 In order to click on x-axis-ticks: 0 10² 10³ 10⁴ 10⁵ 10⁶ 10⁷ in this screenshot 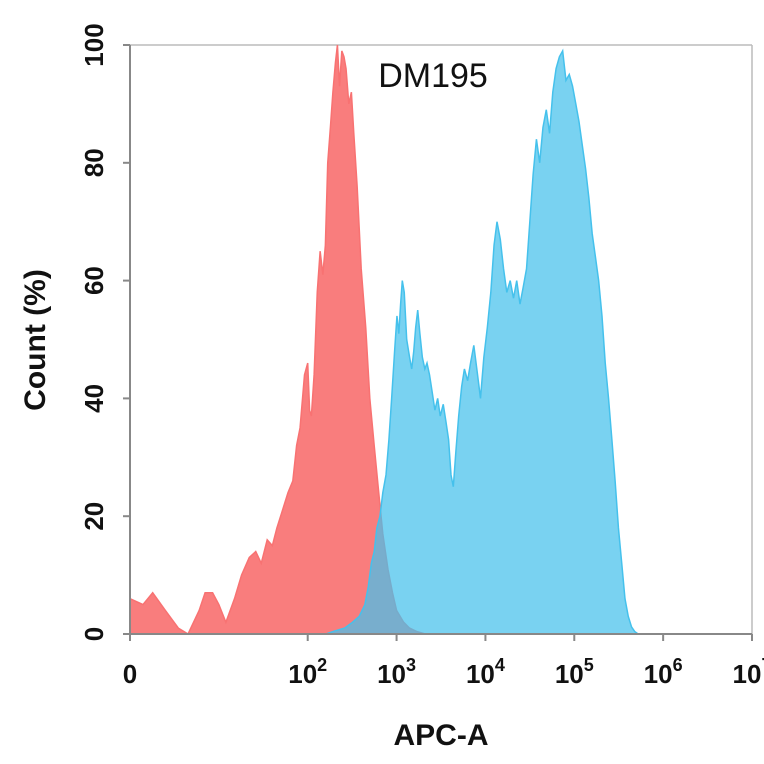, I will do `click(443, 661)`.